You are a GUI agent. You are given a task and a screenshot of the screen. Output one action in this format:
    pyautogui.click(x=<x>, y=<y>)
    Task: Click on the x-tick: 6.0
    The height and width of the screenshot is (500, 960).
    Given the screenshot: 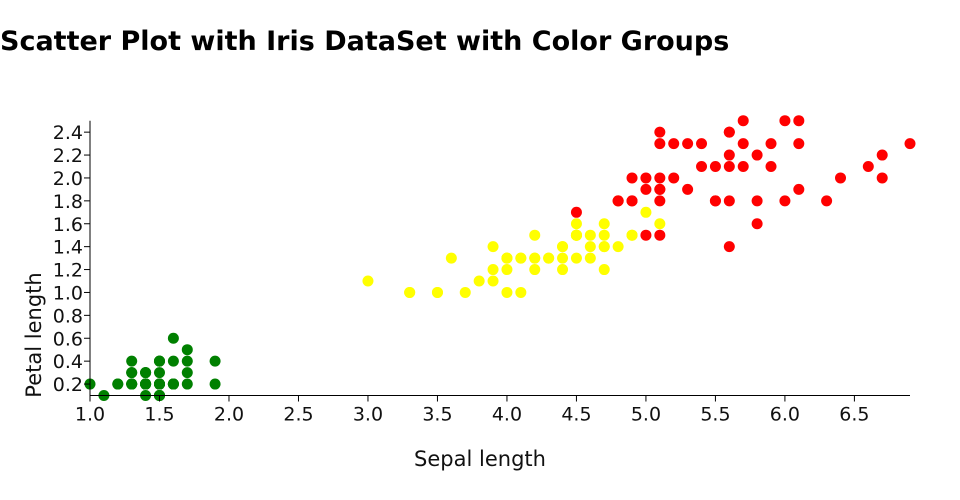 What is the action you would take?
    pyautogui.click(x=785, y=410)
    